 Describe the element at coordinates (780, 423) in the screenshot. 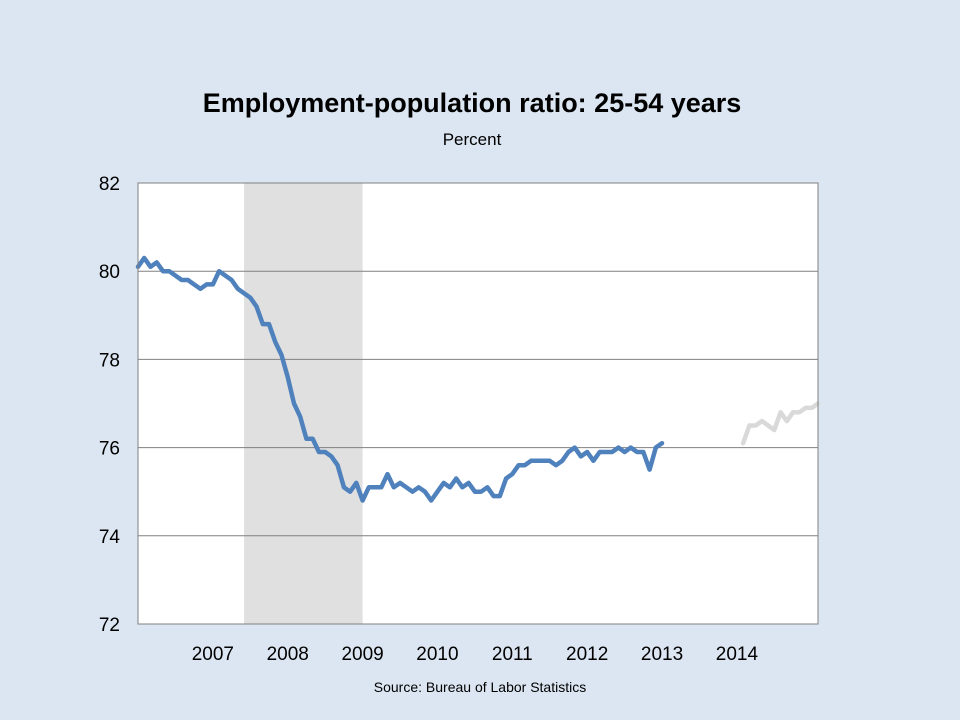

I see `series-line-projected` at that location.